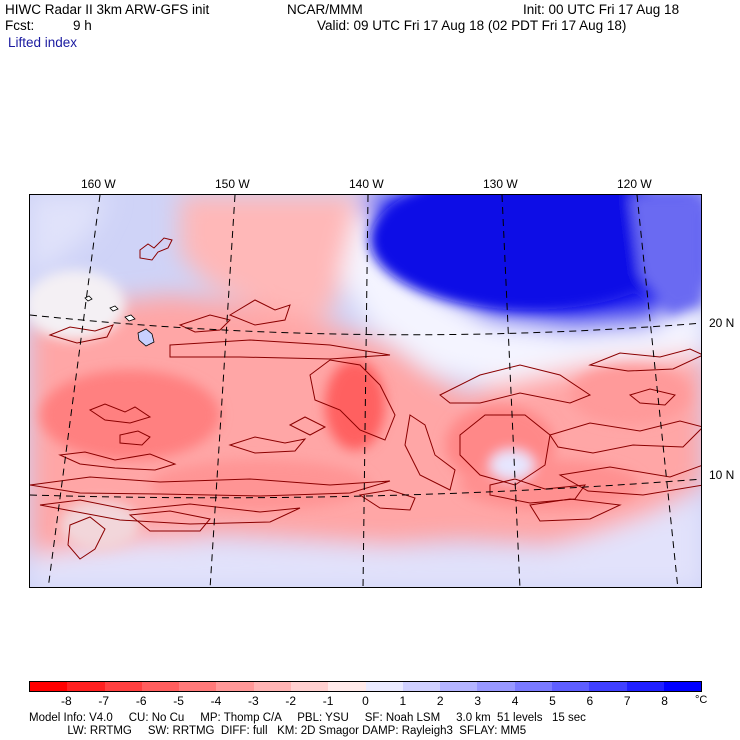 This screenshot has height=740, width=740. Describe the element at coordinates (627, 701) in the screenshot. I see `colorbar-tick-label: 7` at that location.